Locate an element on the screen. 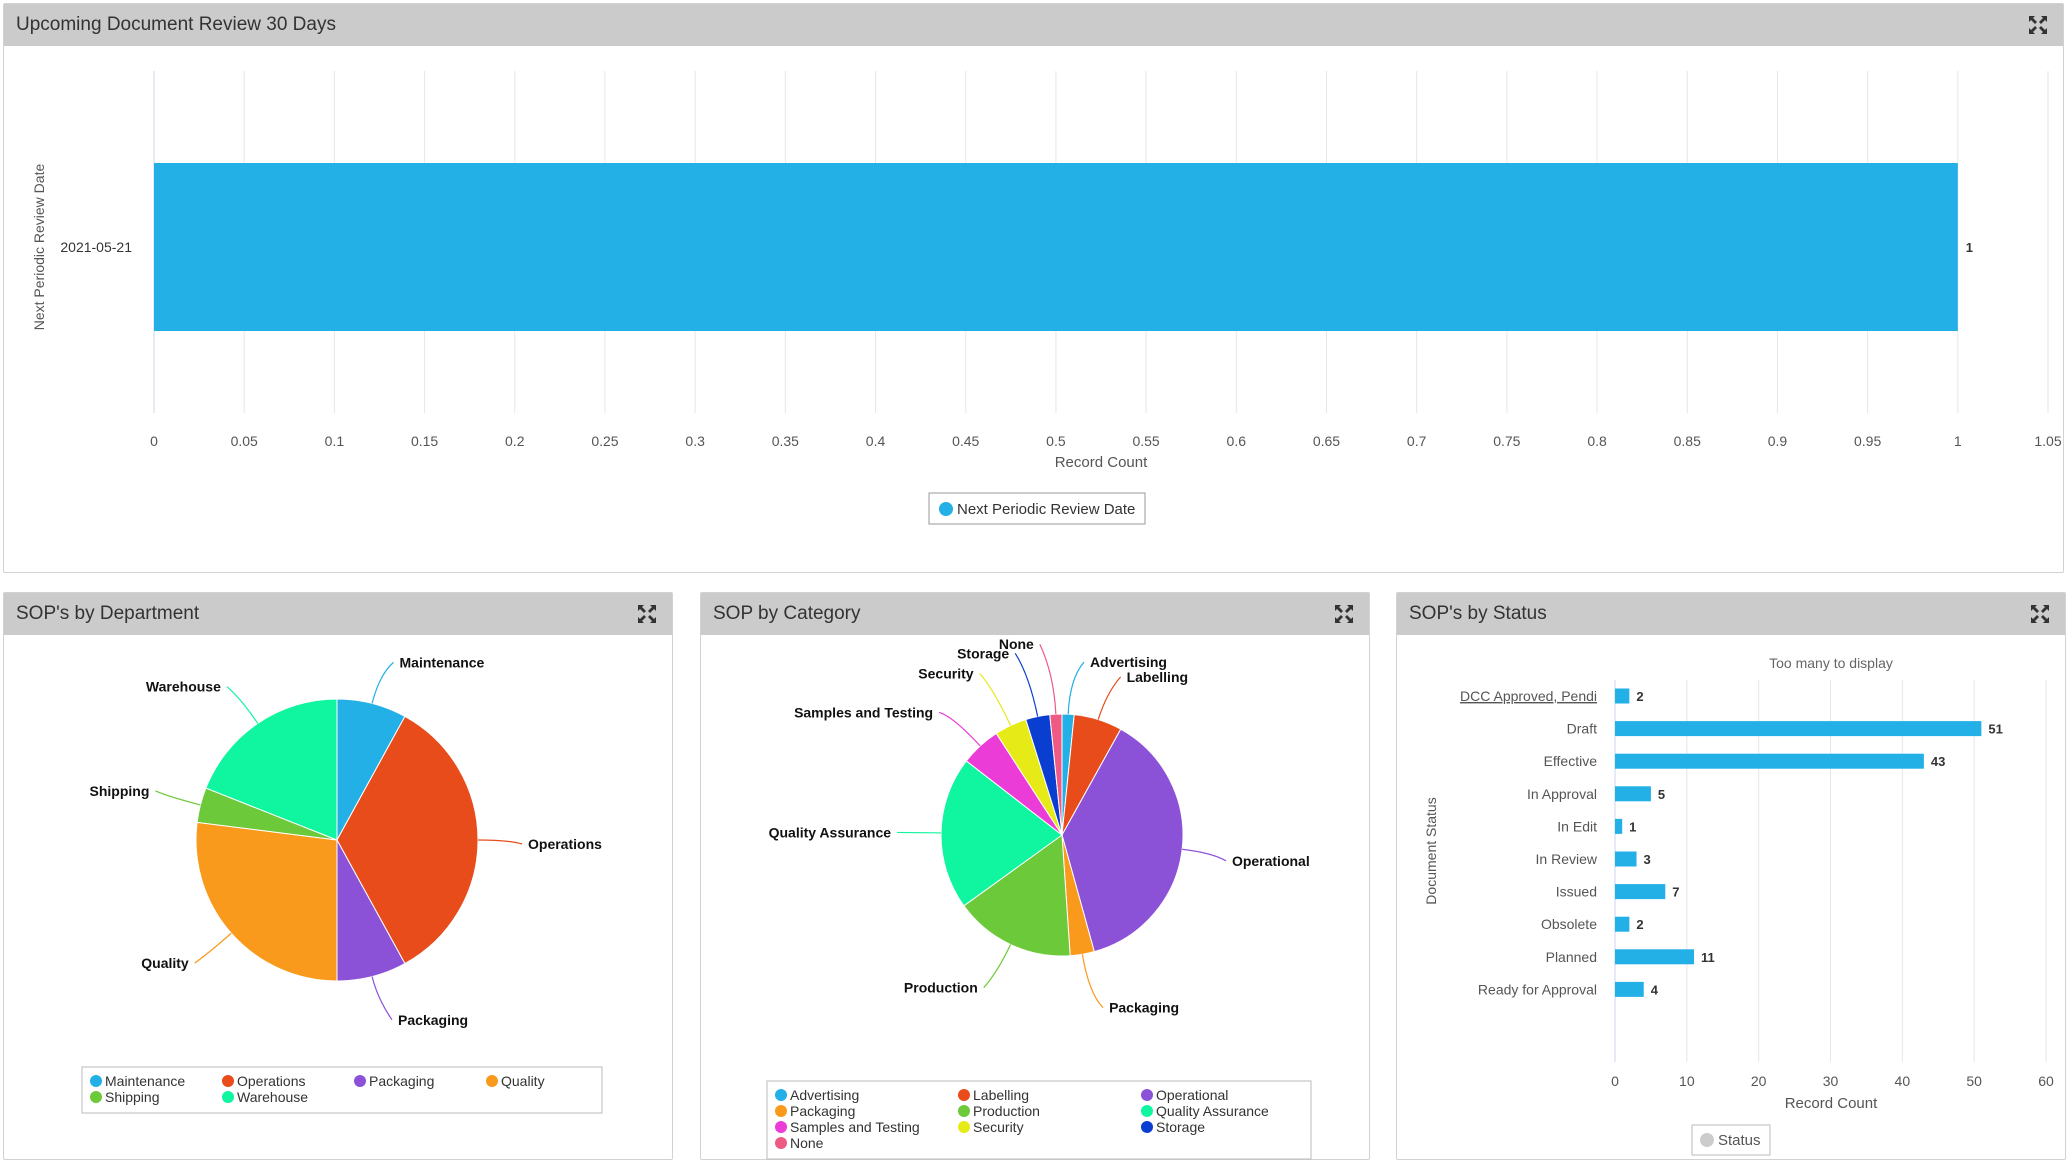 This screenshot has height=1166, width=2070. x-tick-label: 30 is located at coordinates (1831, 1081).